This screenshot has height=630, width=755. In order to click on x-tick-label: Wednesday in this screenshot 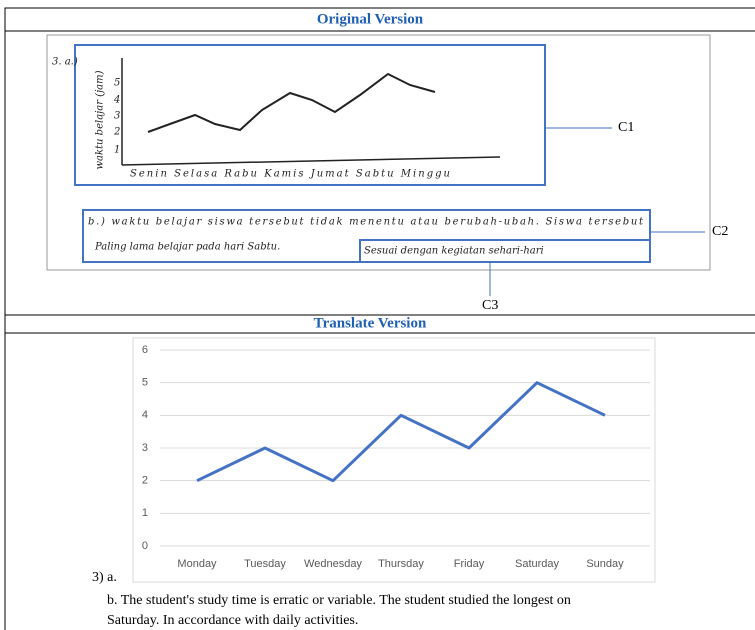, I will do `click(333, 564)`.